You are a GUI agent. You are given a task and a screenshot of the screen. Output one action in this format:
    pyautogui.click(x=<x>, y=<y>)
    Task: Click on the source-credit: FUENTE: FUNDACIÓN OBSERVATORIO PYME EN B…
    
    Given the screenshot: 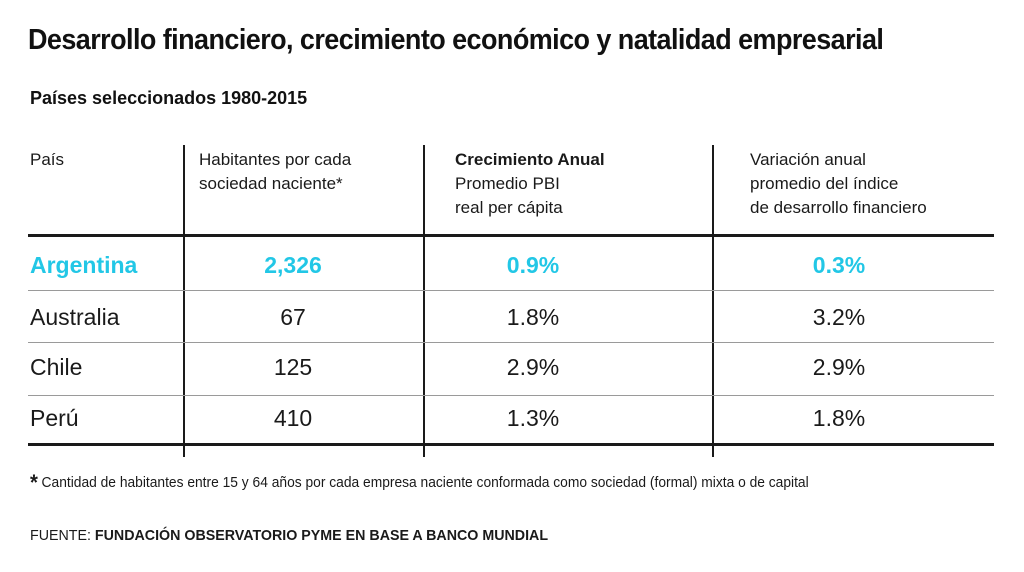 What is the action you would take?
    pyautogui.click(x=289, y=535)
    